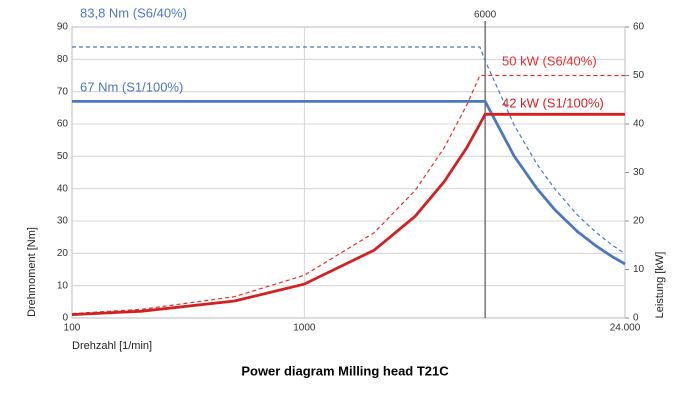 The height and width of the screenshot is (400, 700). Describe the element at coordinates (553, 102) in the screenshot. I see `series-annotation: 42 kW (S1/100%)` at that location.